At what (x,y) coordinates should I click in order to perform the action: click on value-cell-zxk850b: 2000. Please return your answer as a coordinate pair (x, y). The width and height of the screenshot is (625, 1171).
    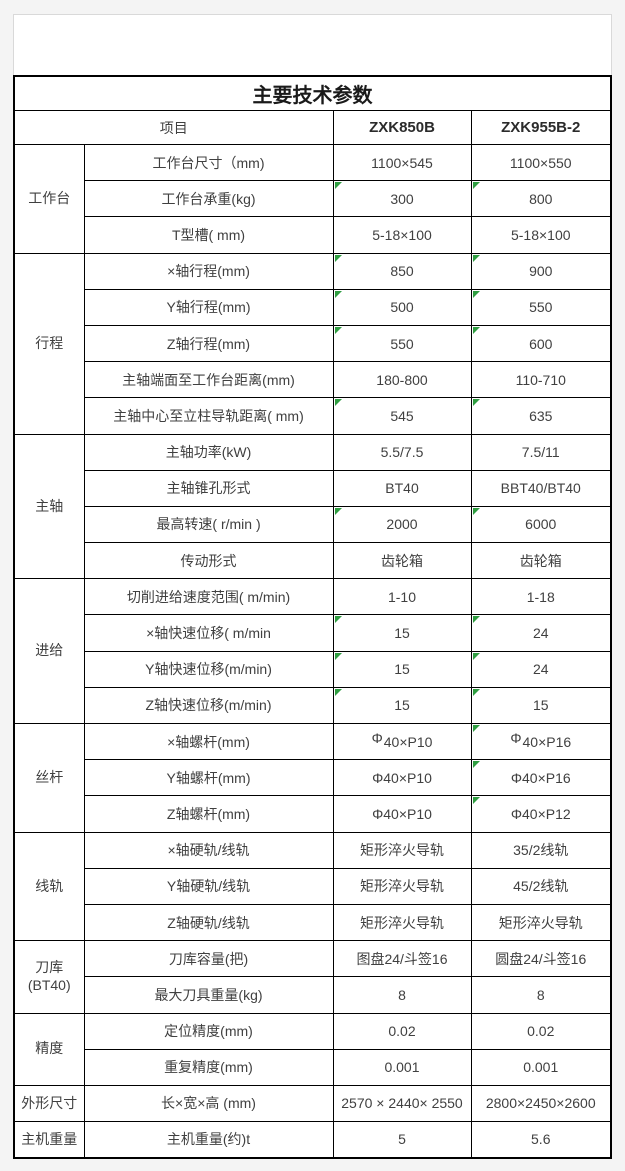
    Looking at the image, I should click on (402, 524).